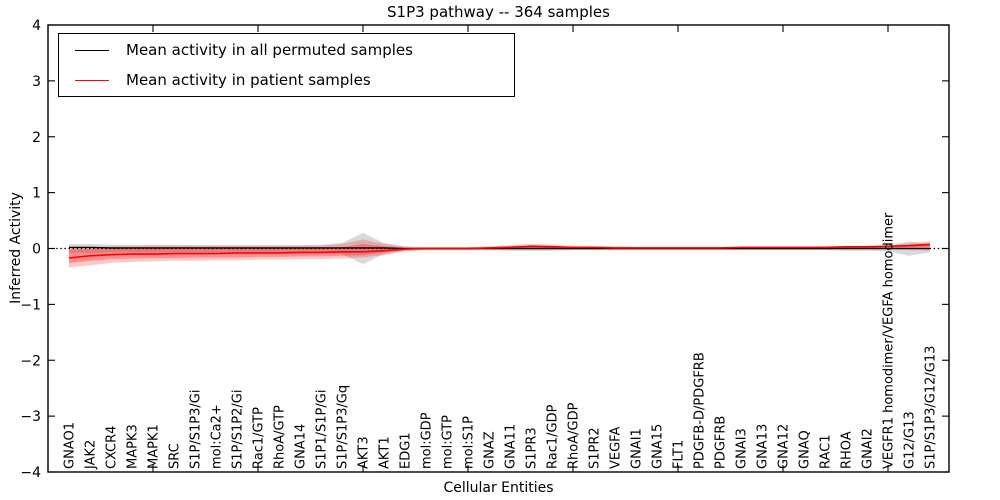 The width and height of the screenshot is (1000, 500). What do you see at coordinates (553, 436) in the screenshot?
I see `x-tick-label: Rac1/GDP` at bounding box center [553, 436].